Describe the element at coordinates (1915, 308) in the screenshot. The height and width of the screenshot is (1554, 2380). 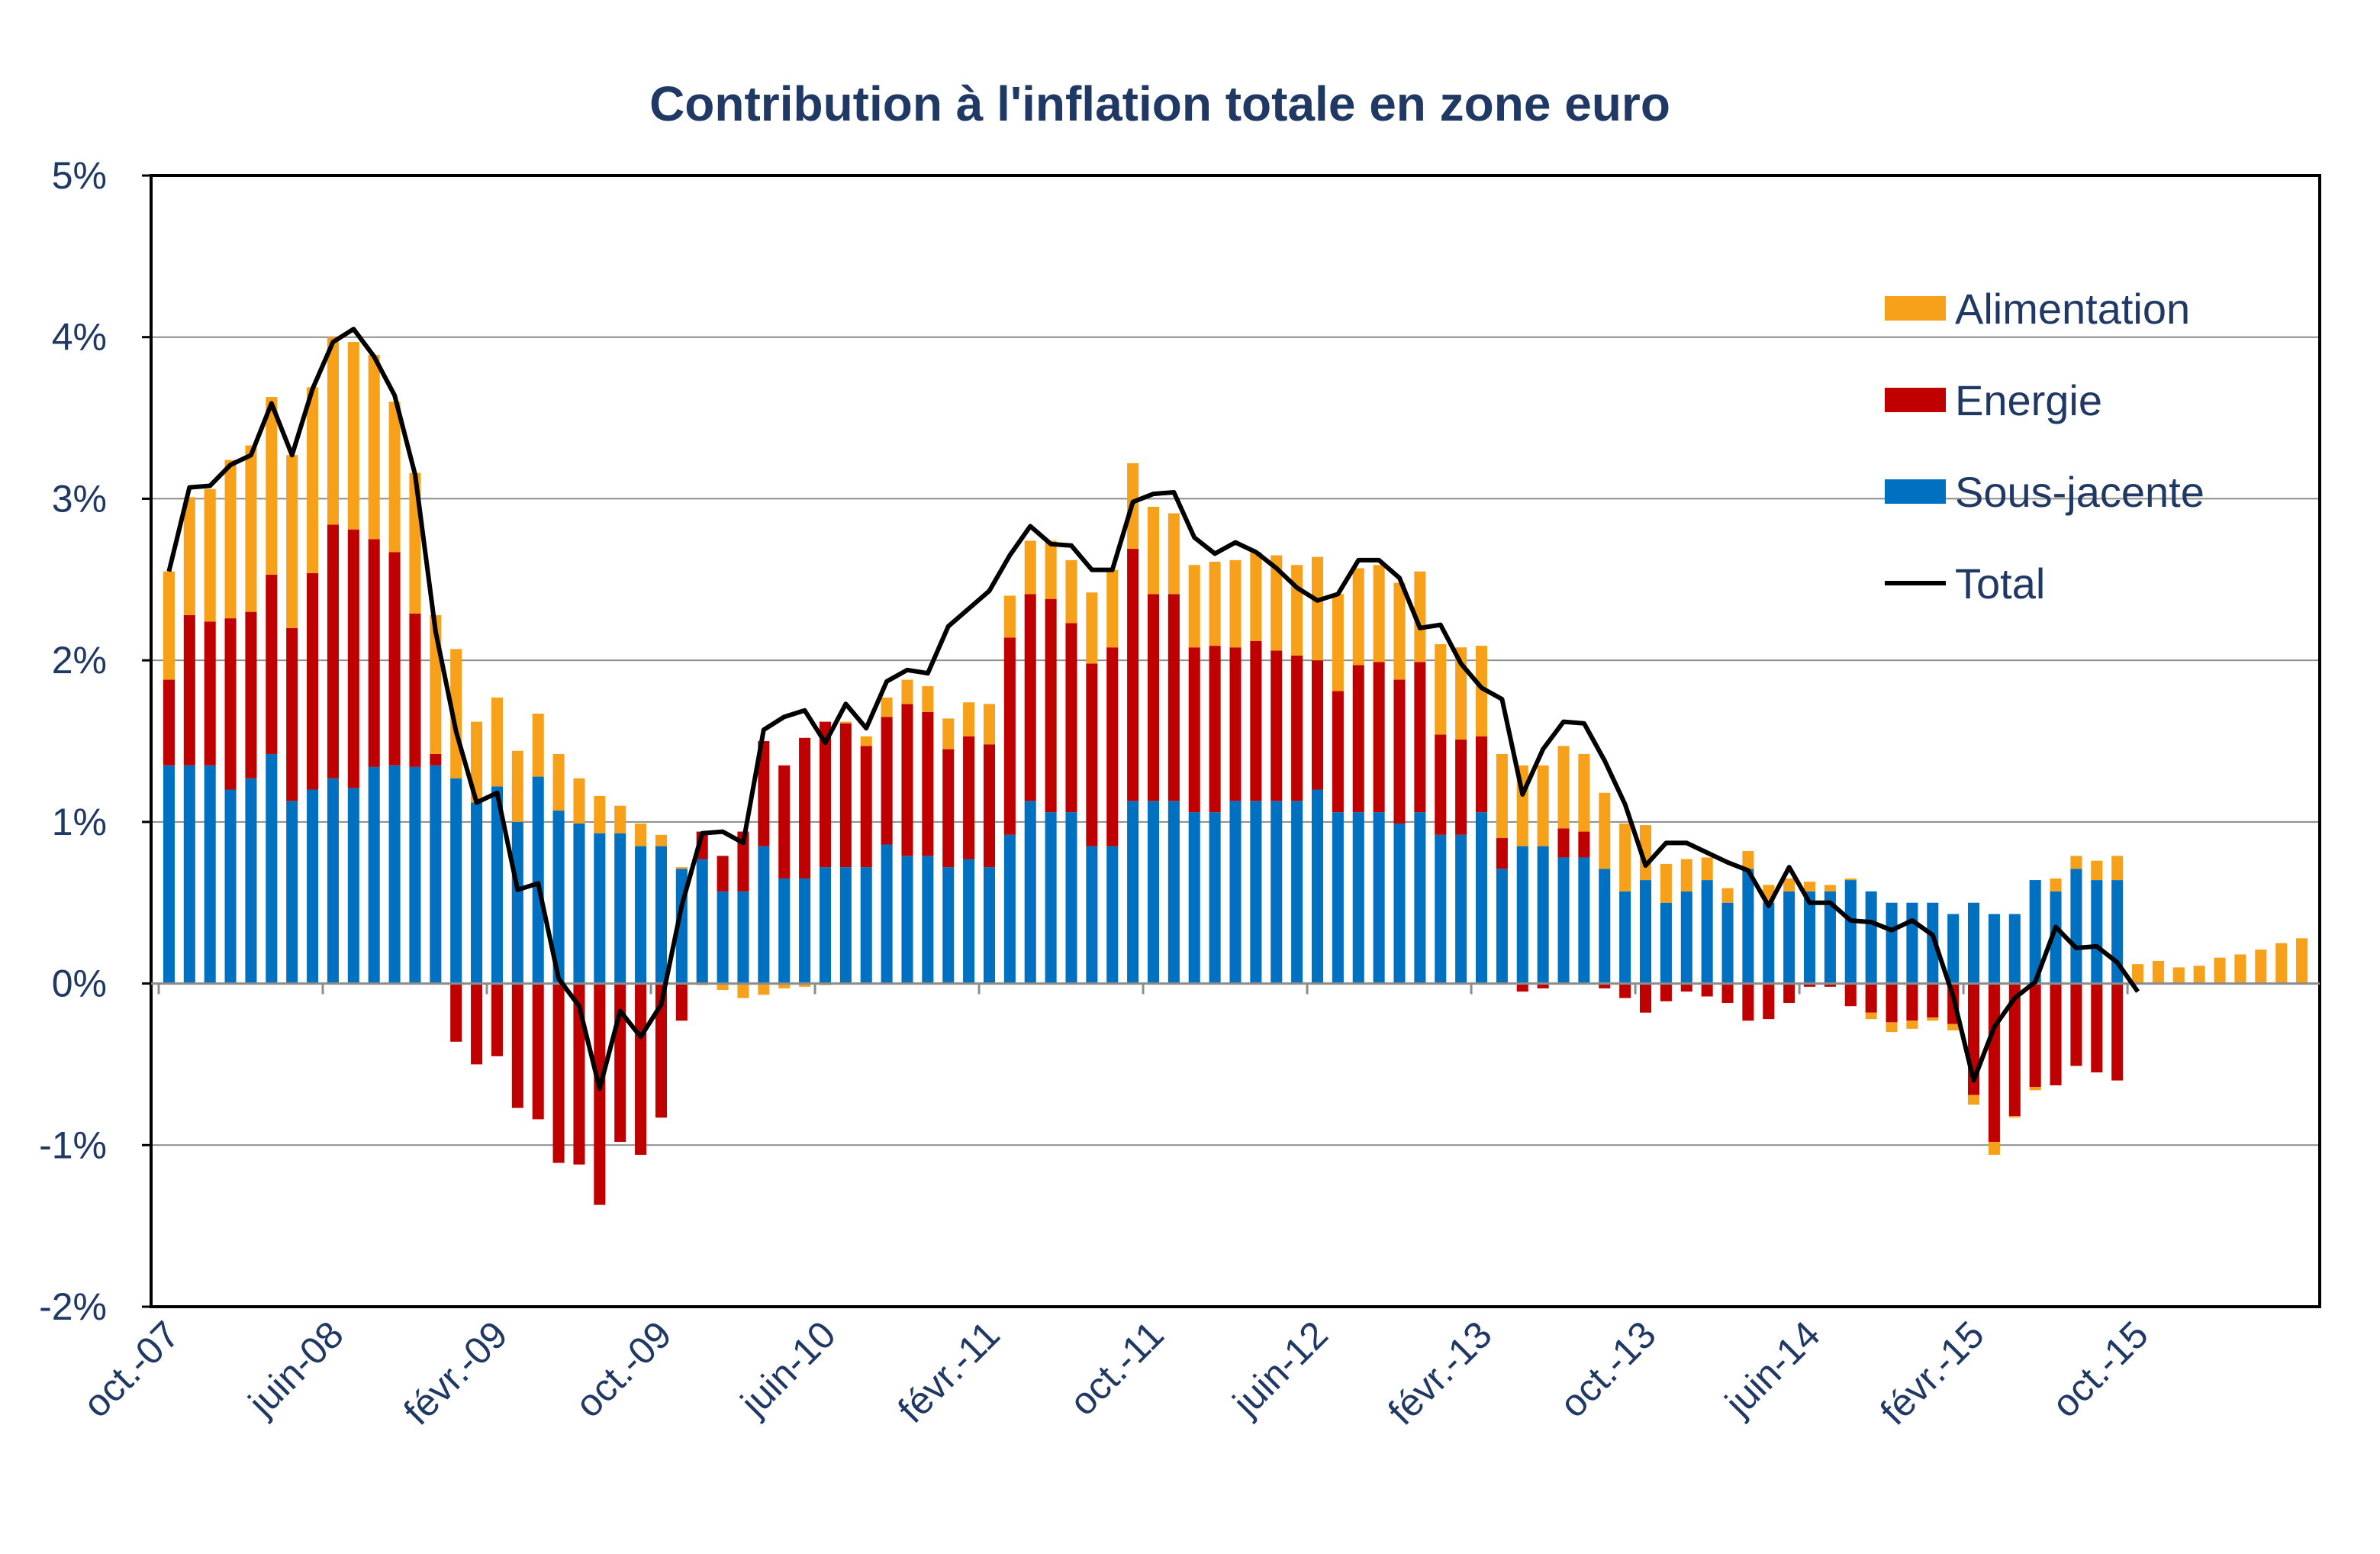
I see `legend-swatch-alimentation` at that location.